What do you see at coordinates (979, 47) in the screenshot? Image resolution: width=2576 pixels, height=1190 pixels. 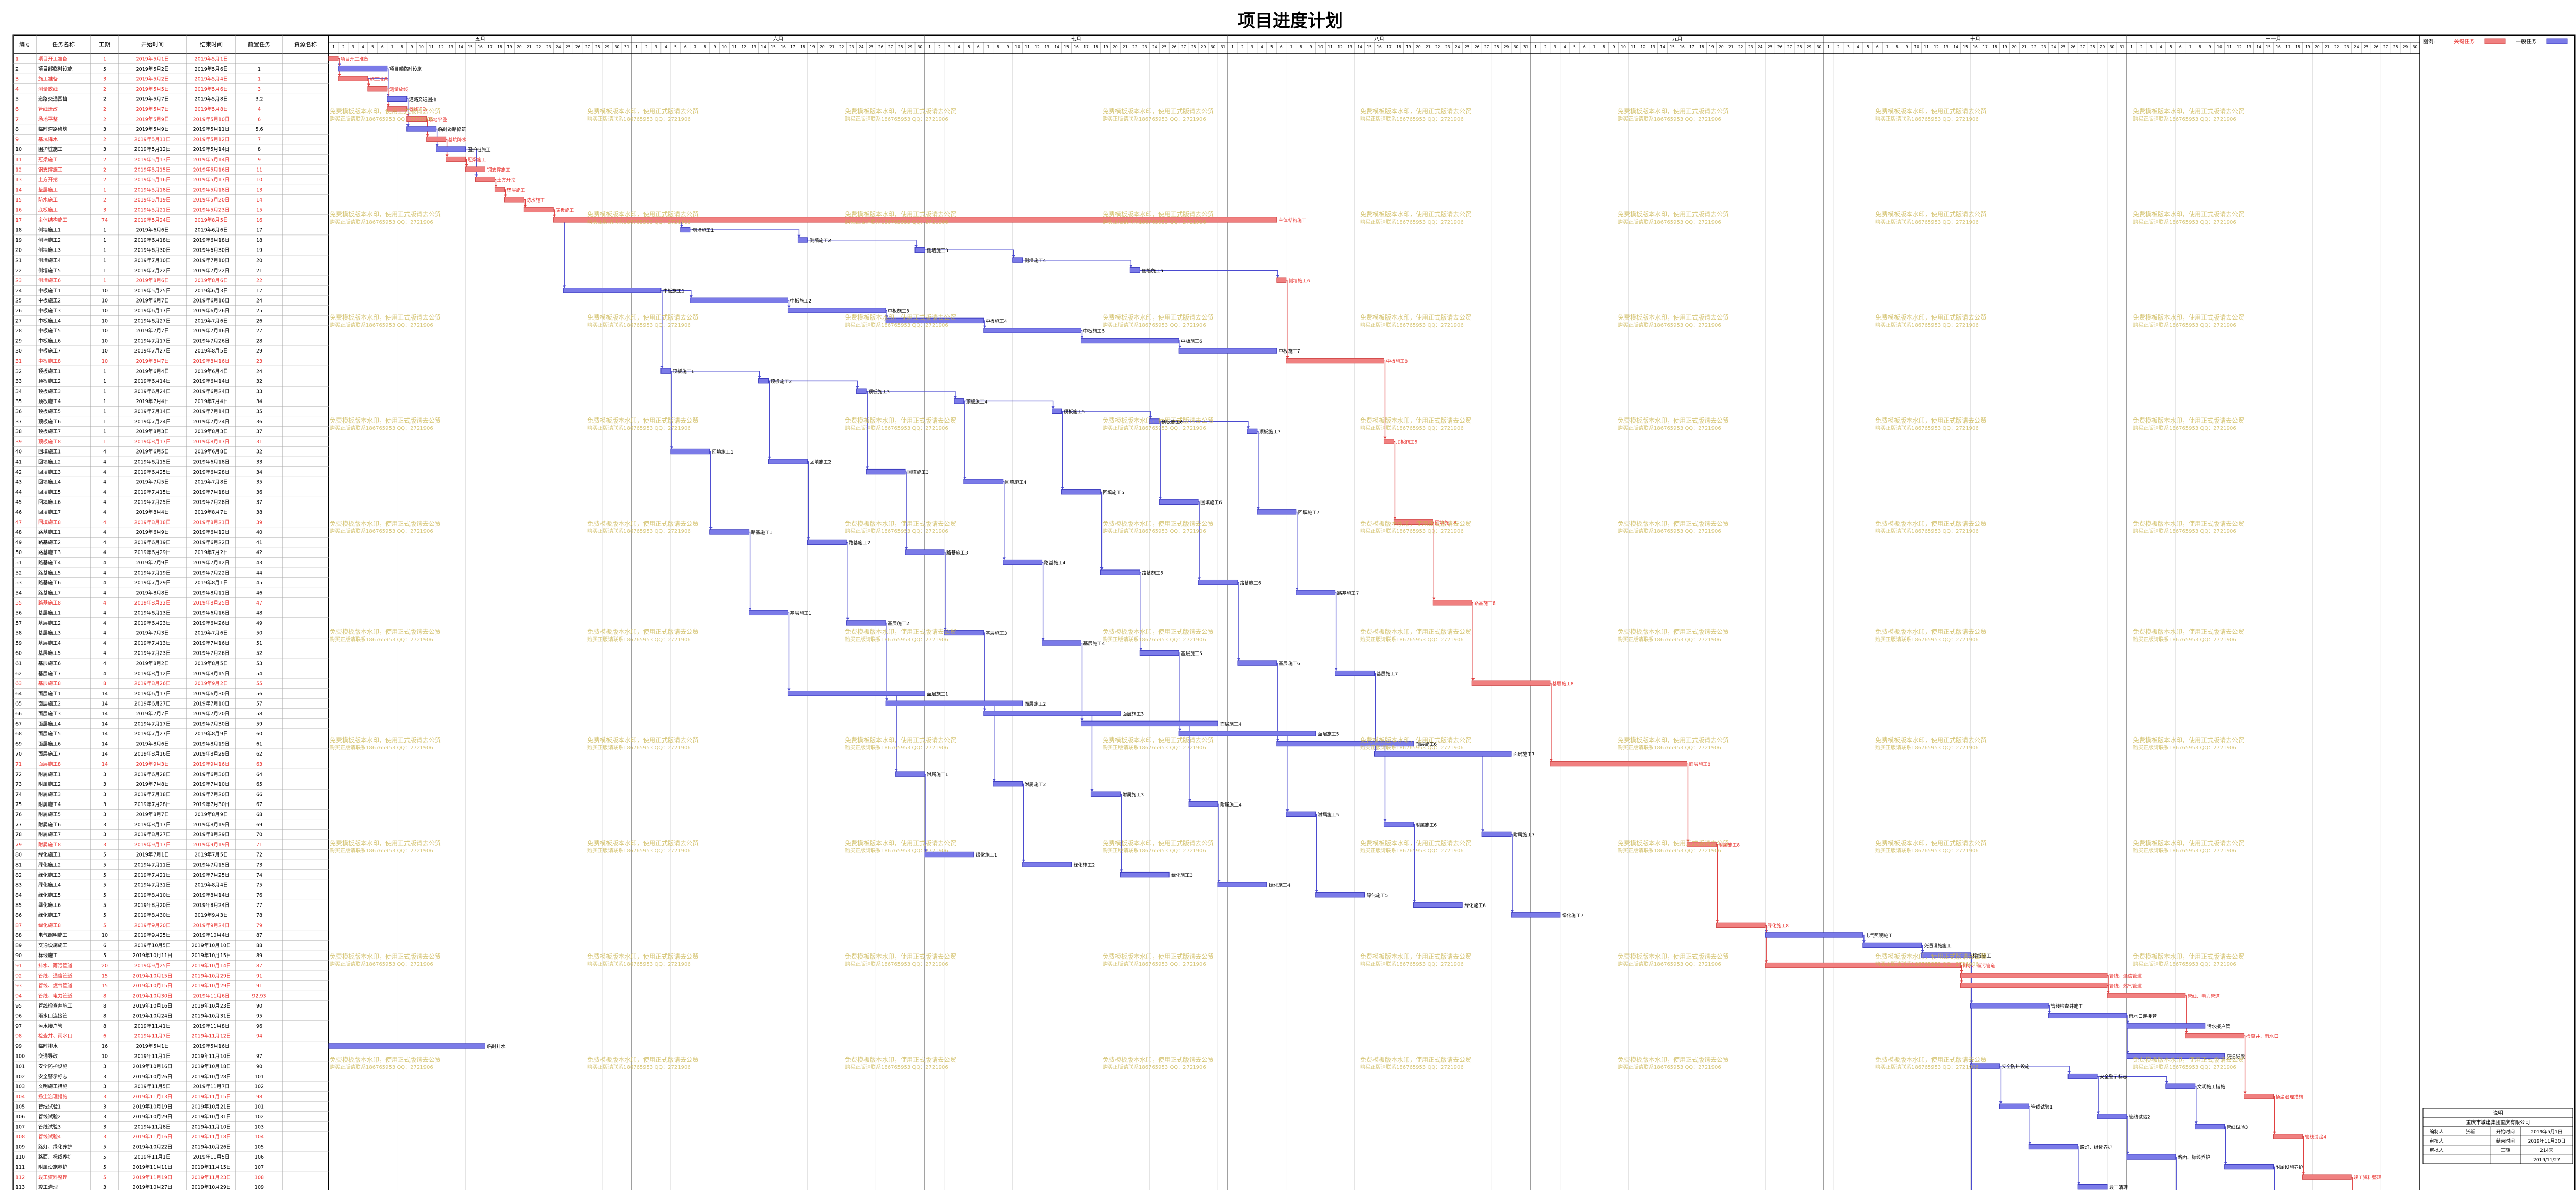 I see `day-tick-label: 6` at bounding box center [979, 47].